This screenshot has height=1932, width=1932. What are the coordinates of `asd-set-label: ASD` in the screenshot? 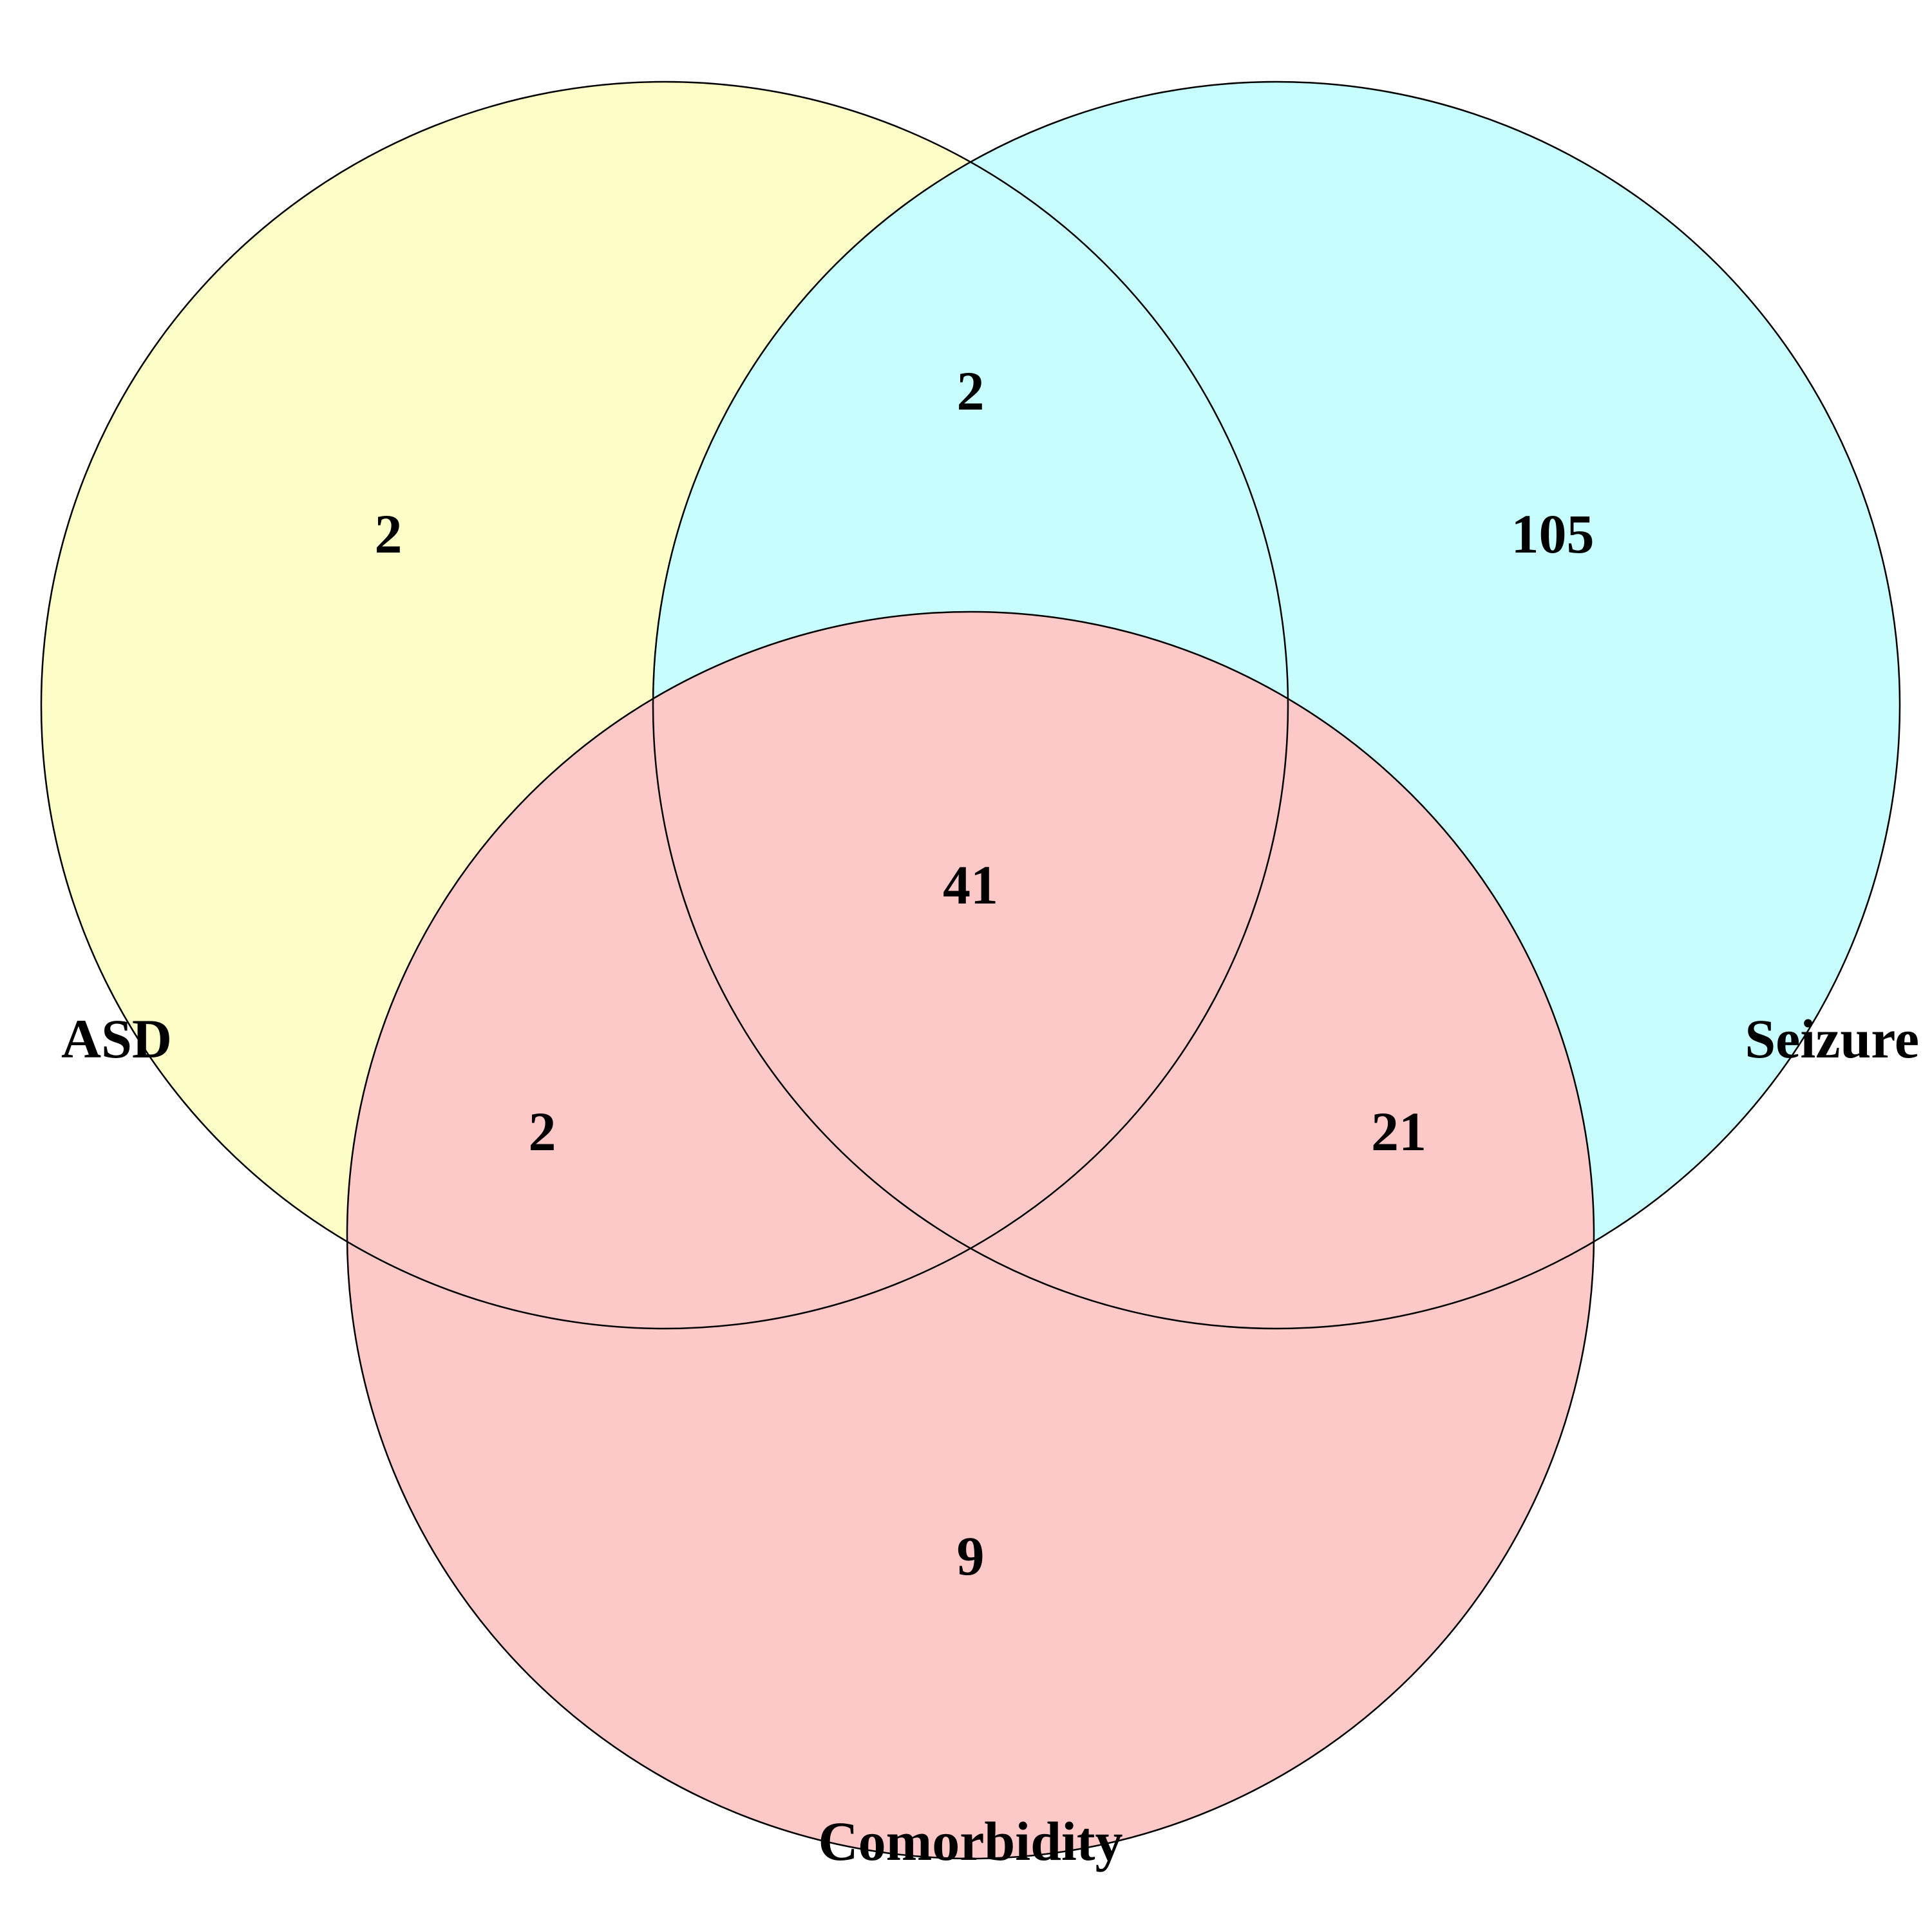 It's located at (116, 1039).